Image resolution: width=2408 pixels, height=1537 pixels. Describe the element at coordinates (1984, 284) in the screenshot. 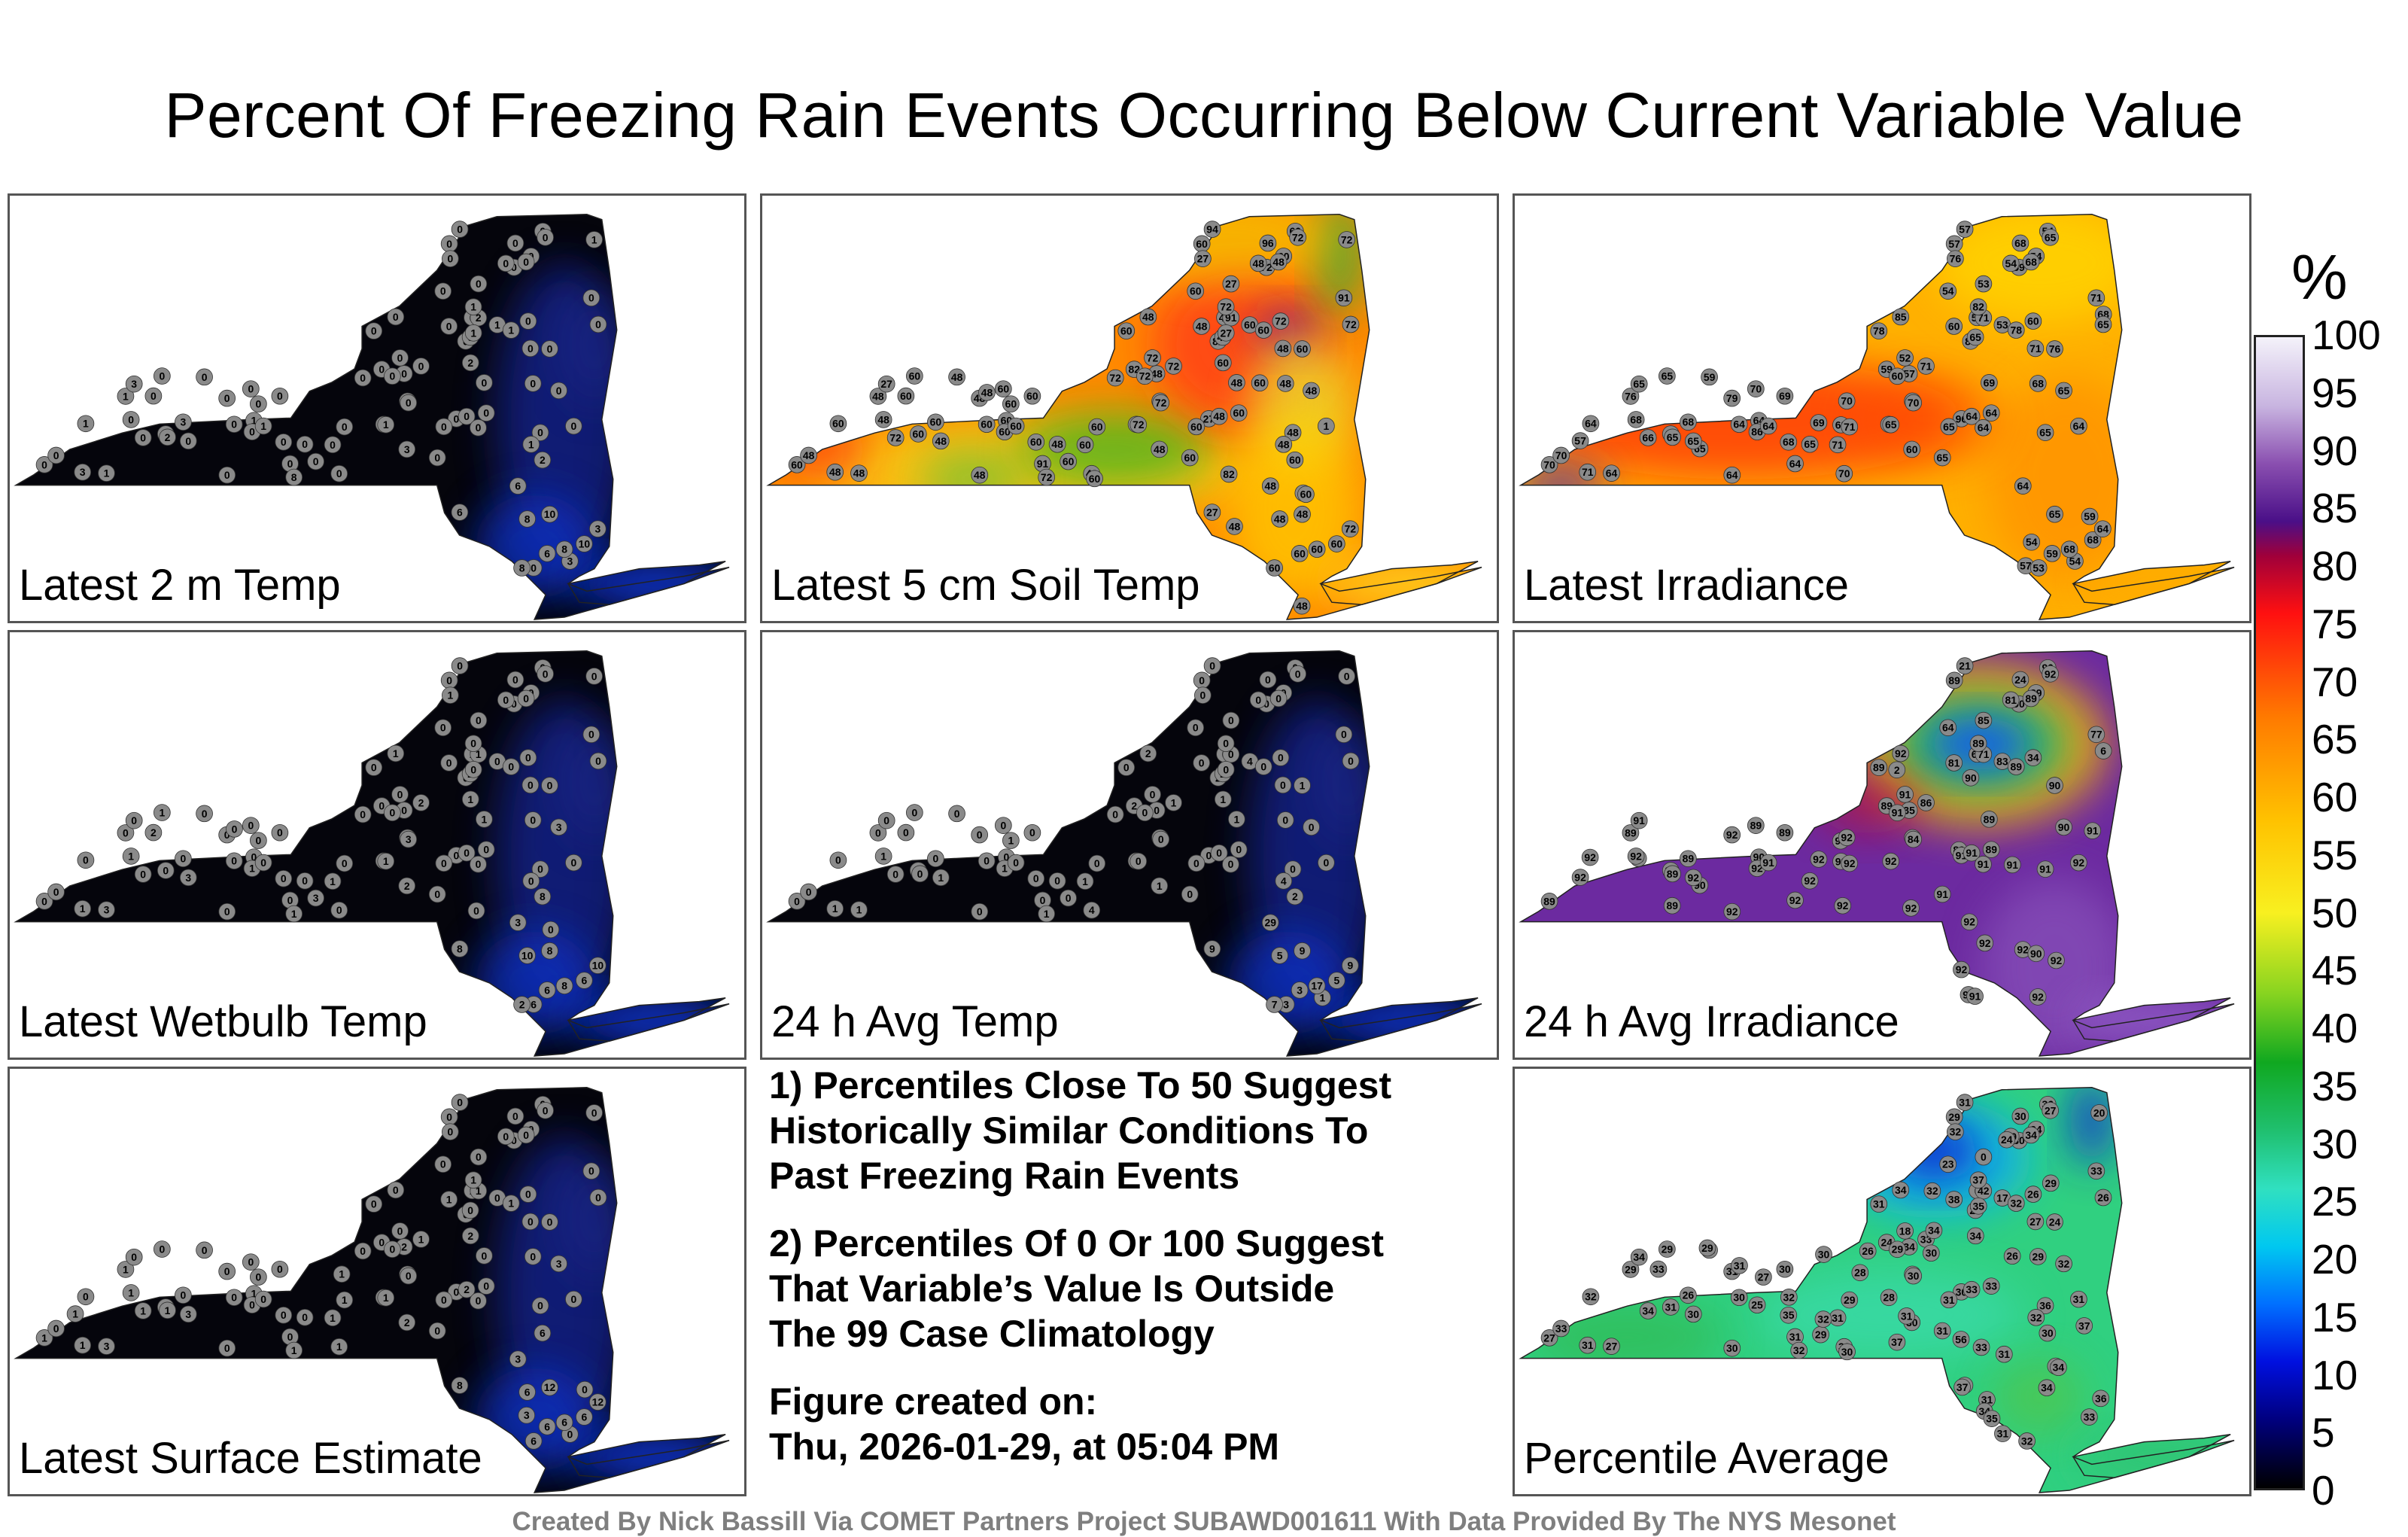

I see `station-value: 53` at that location.